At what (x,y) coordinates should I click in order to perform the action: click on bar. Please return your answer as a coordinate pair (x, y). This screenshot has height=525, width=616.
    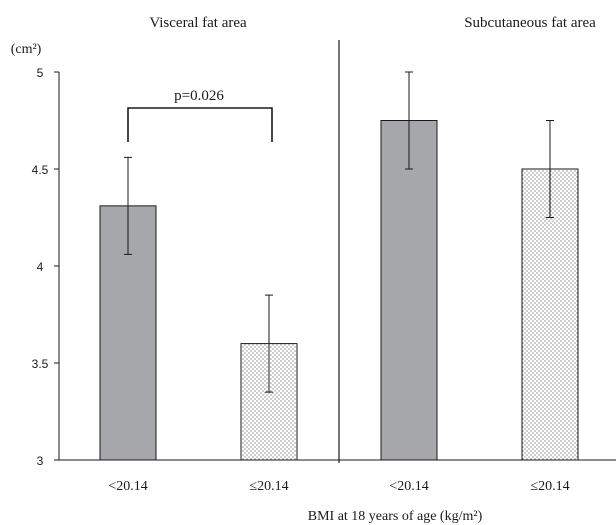
    Looking at the image, I should click on (409, 290).